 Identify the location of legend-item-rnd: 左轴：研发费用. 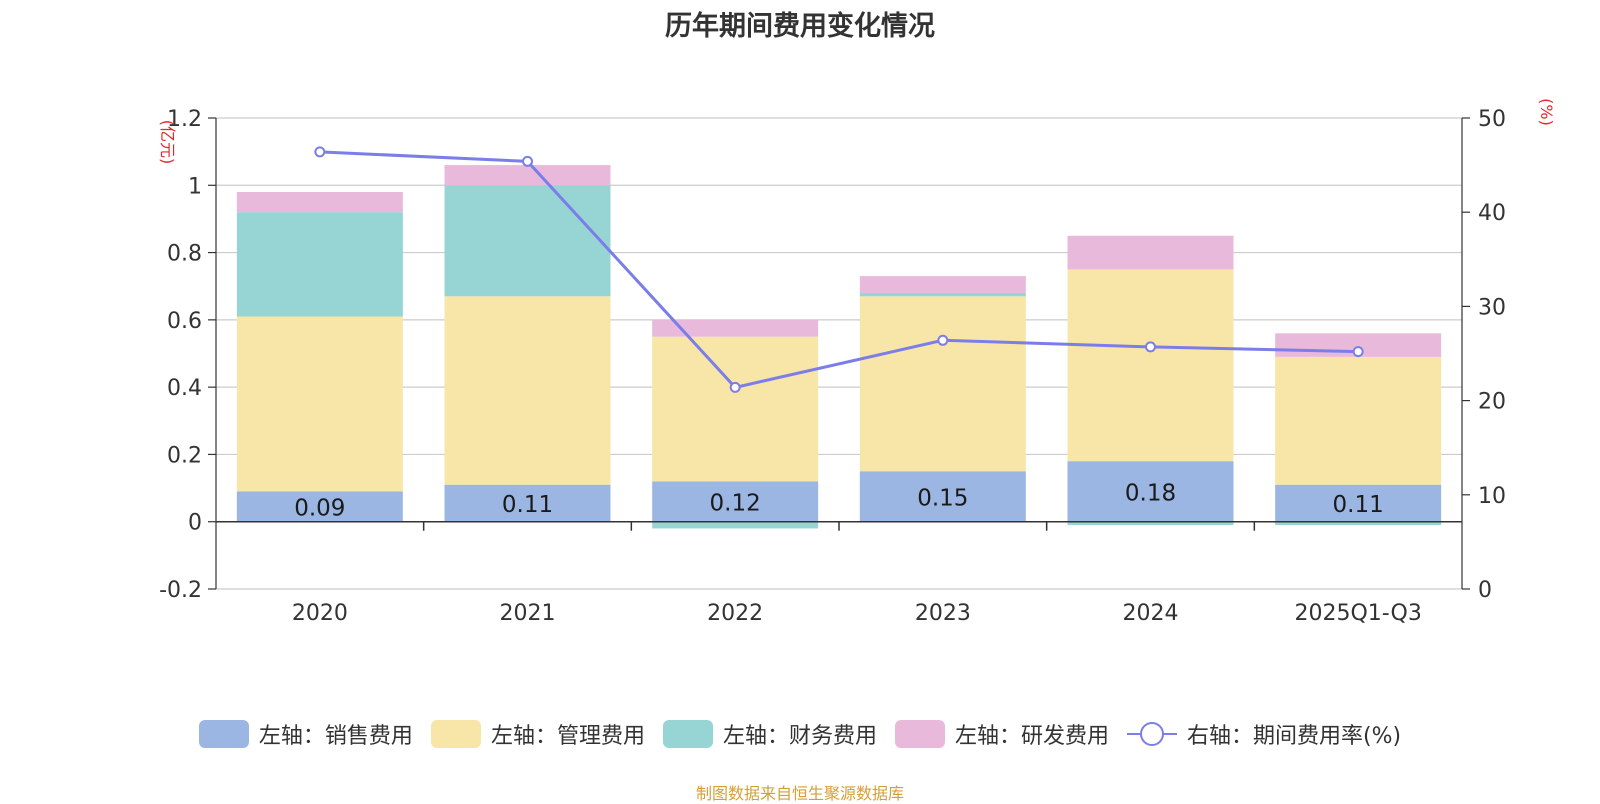
(1001, 734).